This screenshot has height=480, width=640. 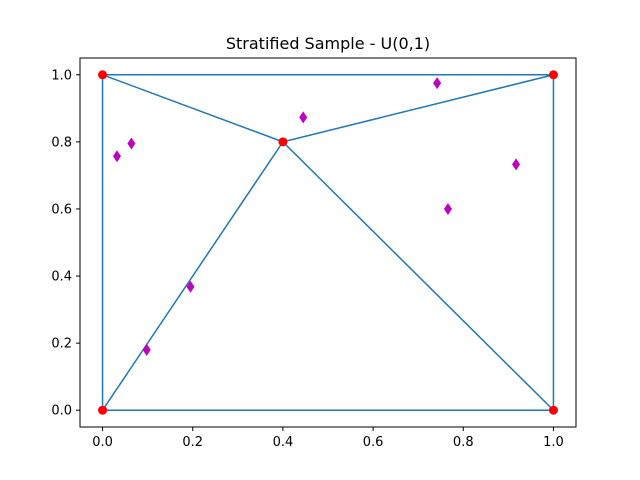 What do you see at coordinates (61, 344) in the screenshot?
I see `y-tick-label: 0.2` at bounding box center [61, 344].